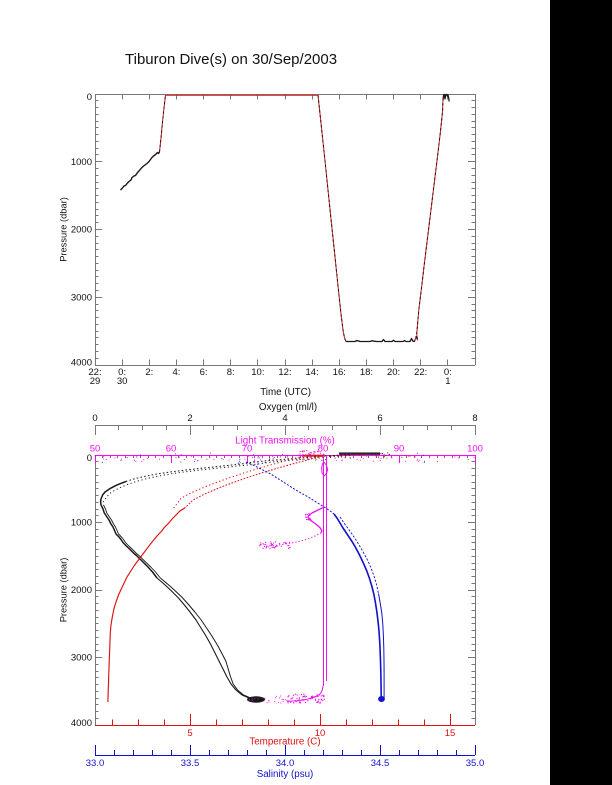 The image size is (612, 785). I want to click on svg-text: 10:, so click(257, 372).